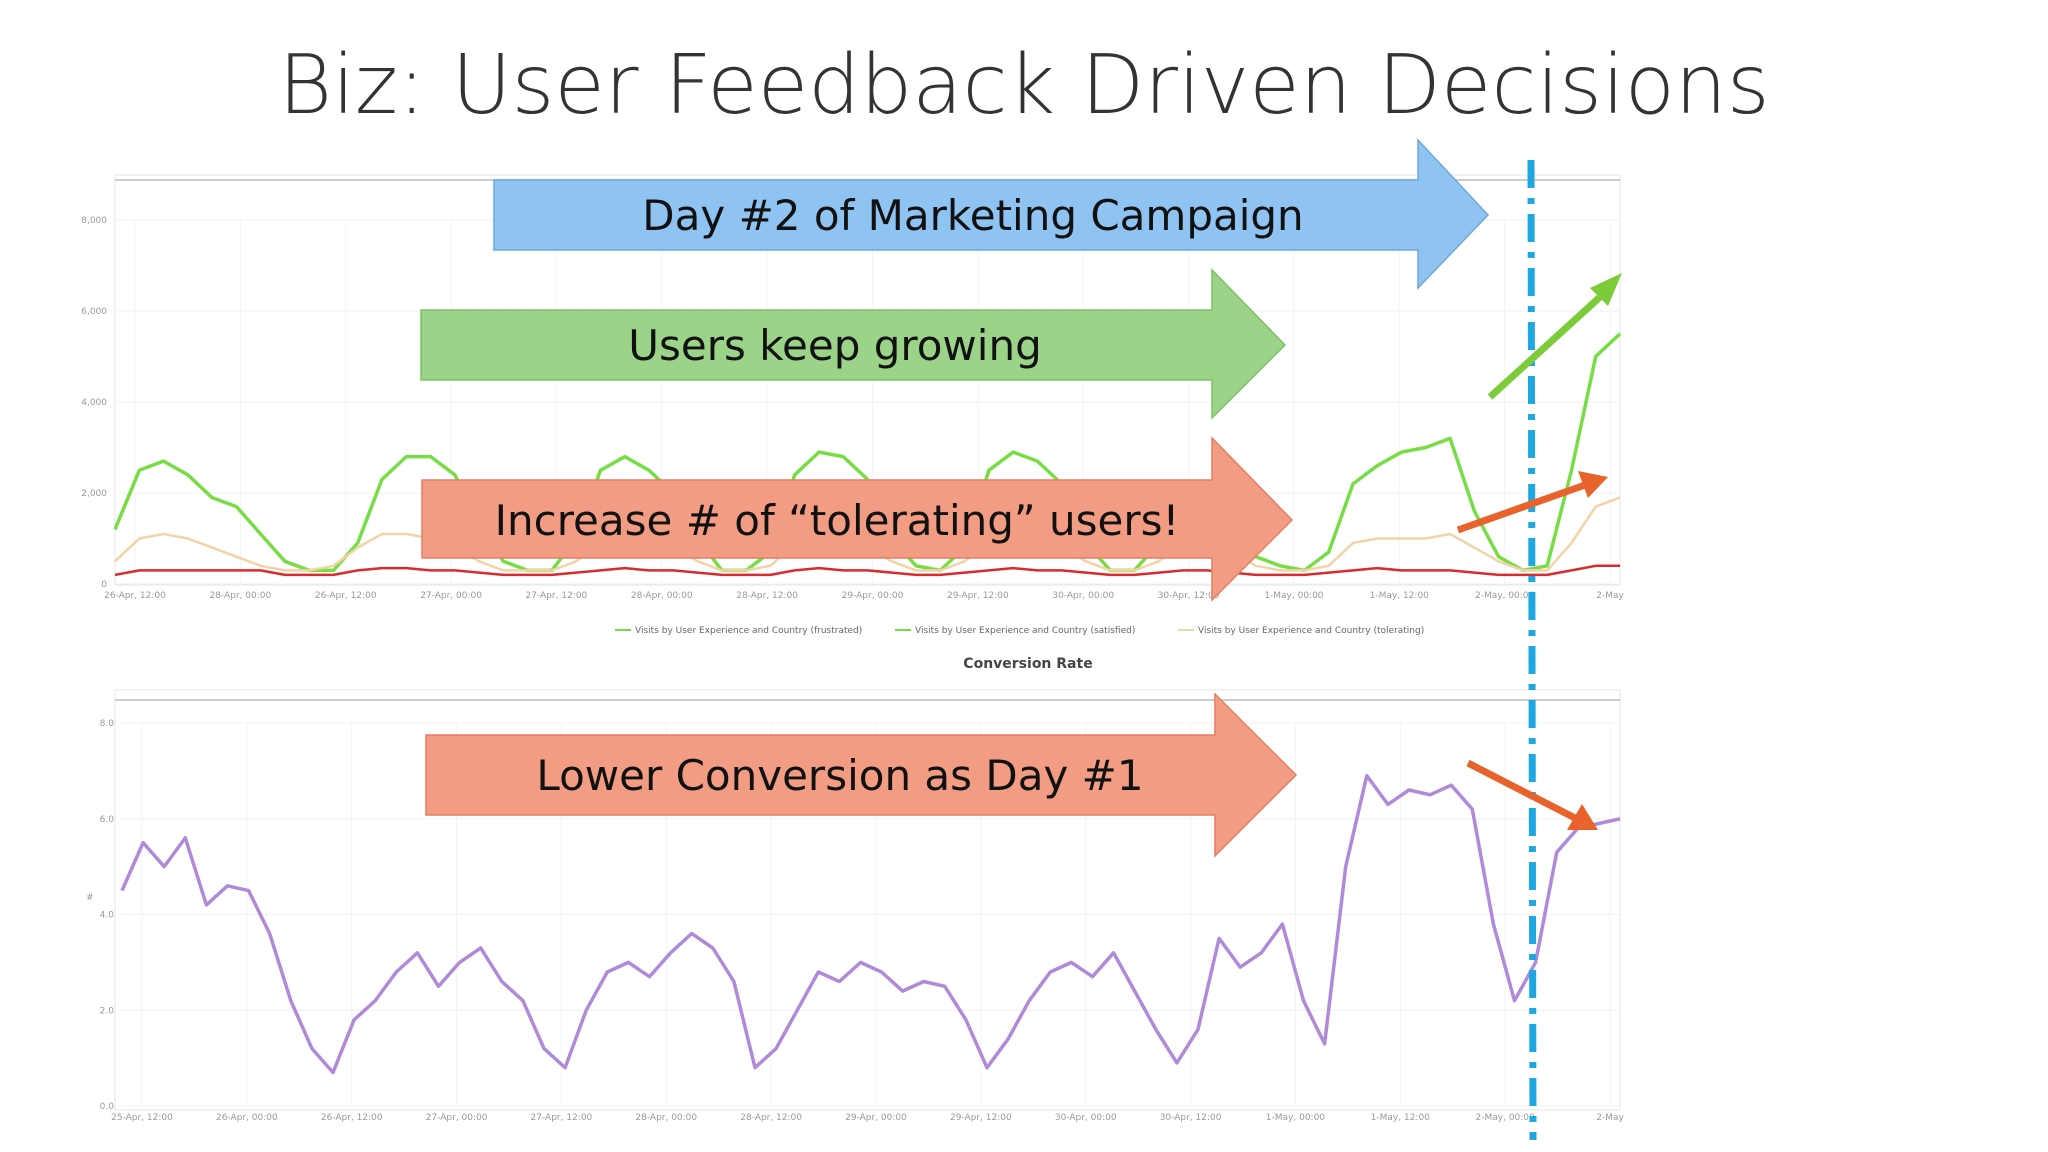  What do you see at coordinates (834, 345) in the screenshot?
I see `callout-users-growing-text: Users keep growing` at bounding box center [834, 345].